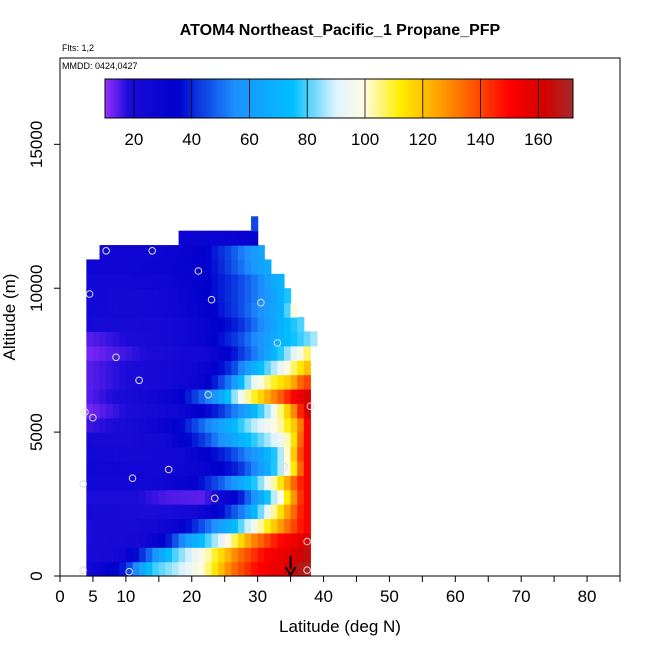 The image size is (650, 655). What do you see at coordinates (36, 575) in the screenshot?
I see `y-tick-label: 0` at bounding box center [36, 575].